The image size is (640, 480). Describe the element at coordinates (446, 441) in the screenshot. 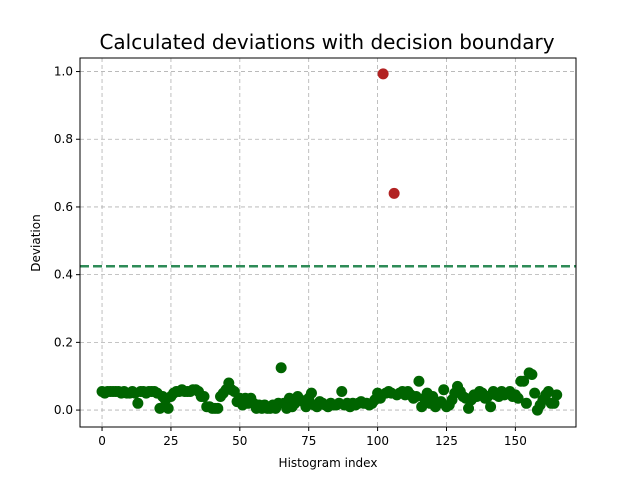

I see `x-tick-label: 125` at that location.